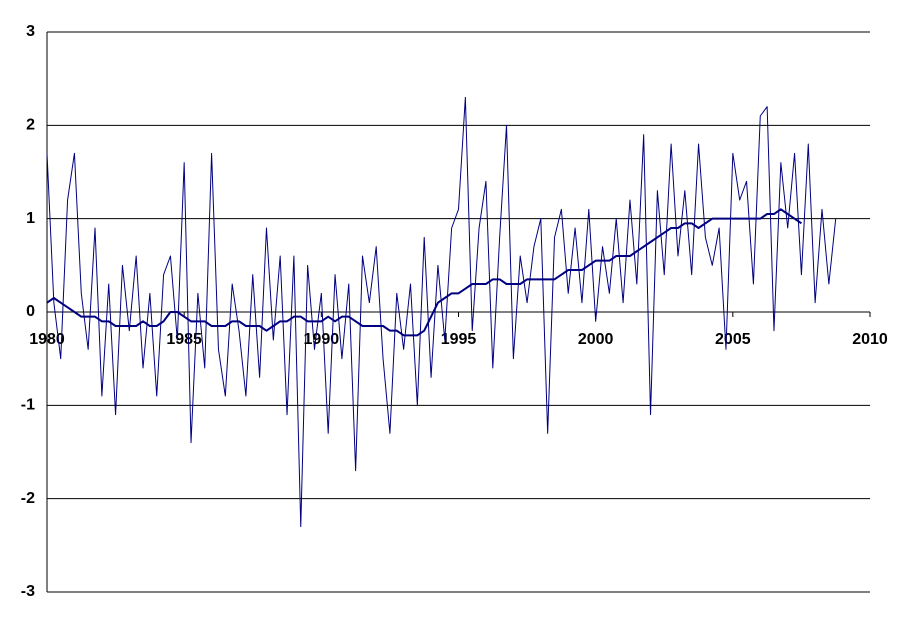 The image size is (911, 623). I want to click on y-tick-label: 2, so click(30, 125).